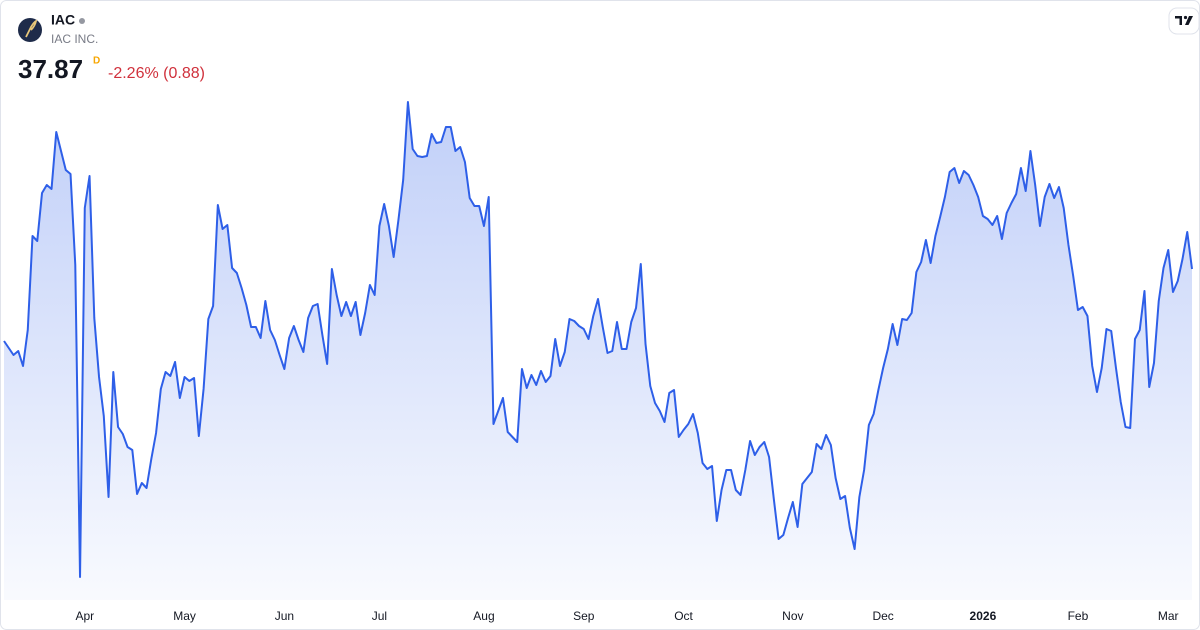 Image resolution: width=1200 pixels, height=630 pixels. What do you see at coordinates (84, 616) in the screenshot?
I see `x-tick-label: Apr` at bounding box center [84, 616].